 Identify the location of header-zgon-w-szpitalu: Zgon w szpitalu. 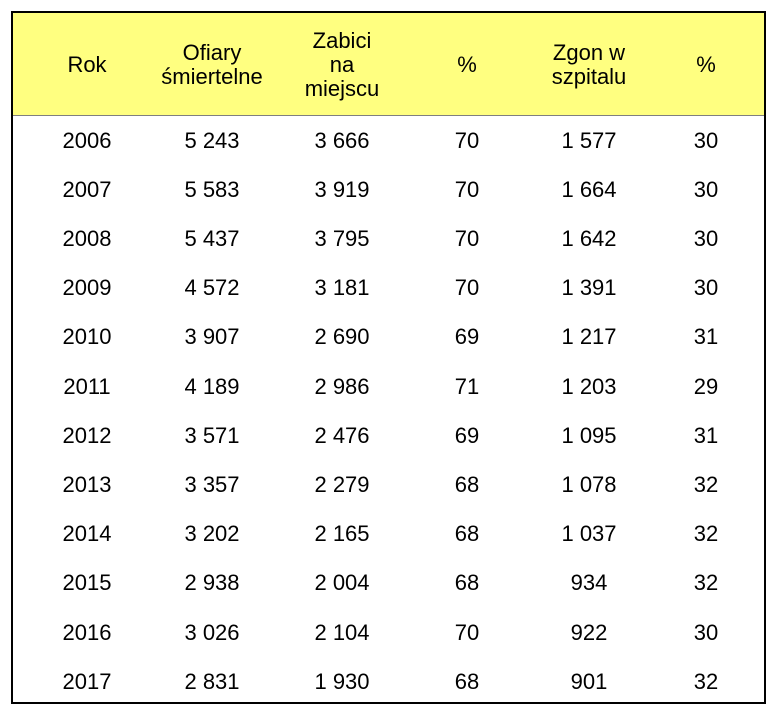
(589, 64).